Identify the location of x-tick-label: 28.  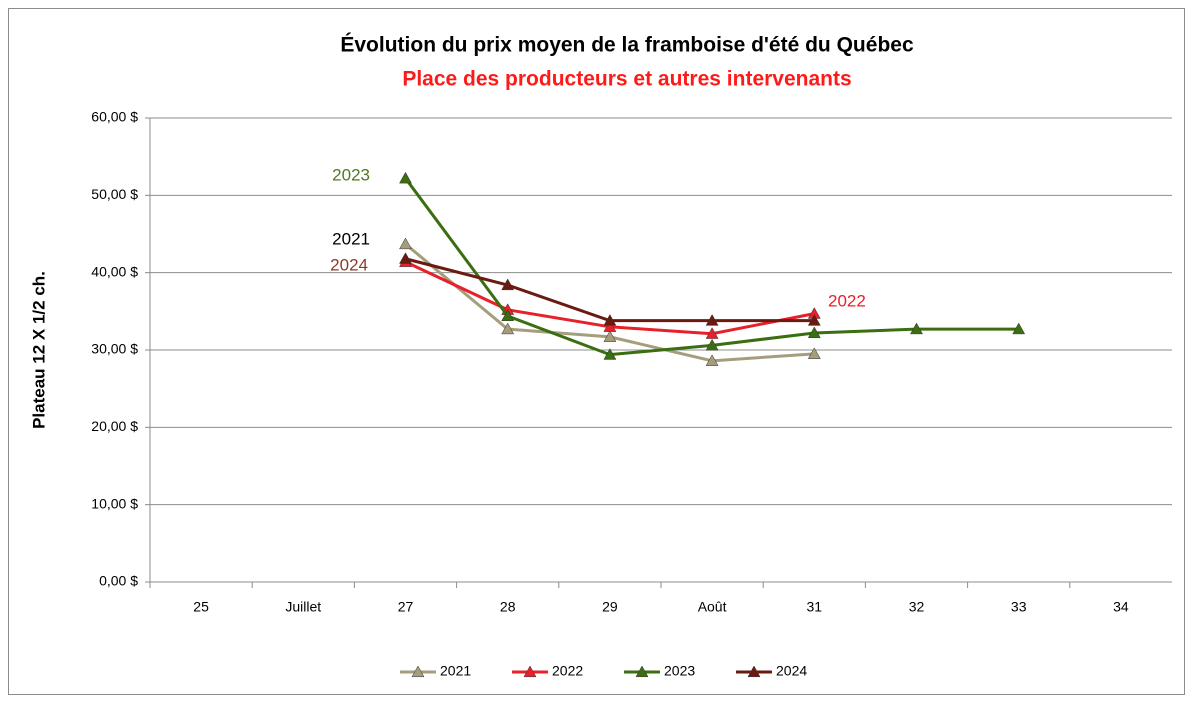
(508, 607).